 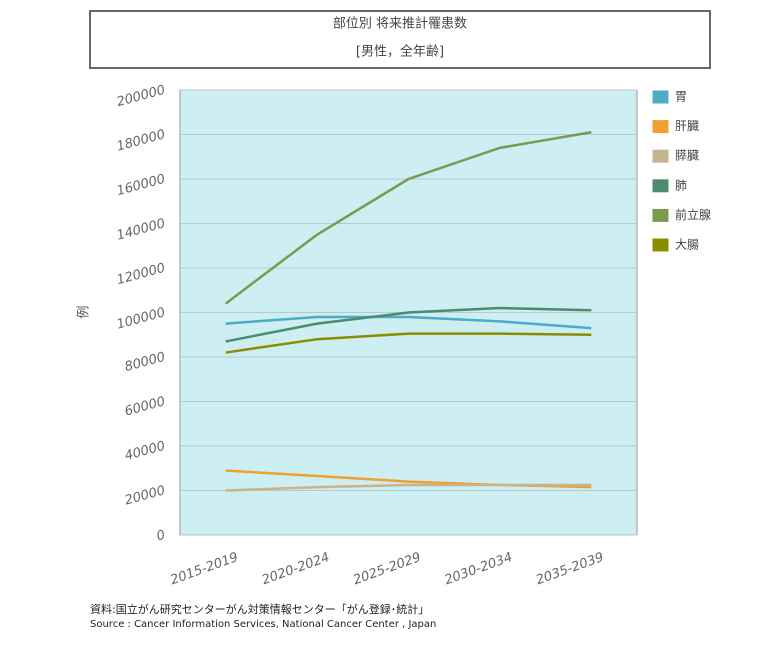 What do you see at coordinates (141, 229) in the screenshot?
I see `y-tick-label: 140000` at bounding box center [141, 229].